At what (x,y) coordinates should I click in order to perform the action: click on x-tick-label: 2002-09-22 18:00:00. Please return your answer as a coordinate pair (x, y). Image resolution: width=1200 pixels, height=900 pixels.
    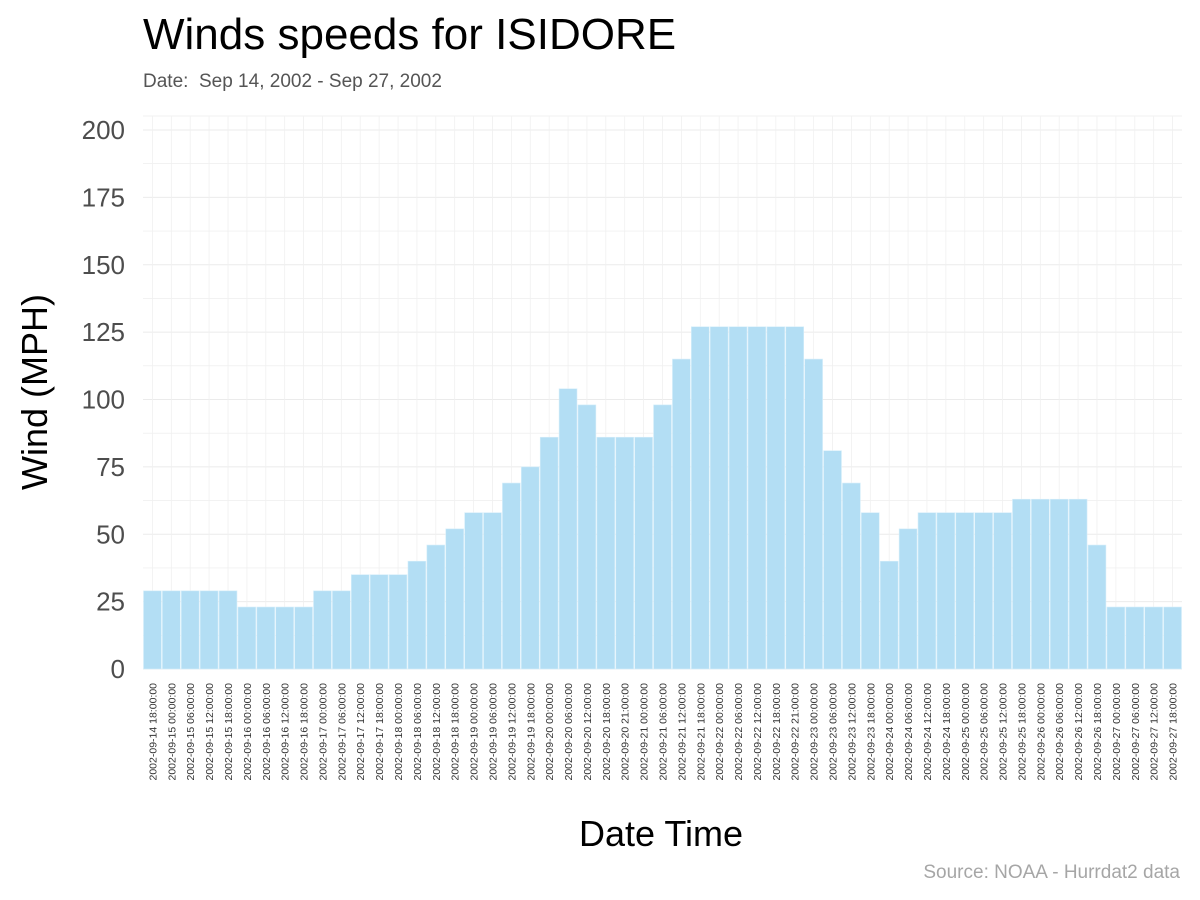
    Looking at the image, I should click on (777, 732).